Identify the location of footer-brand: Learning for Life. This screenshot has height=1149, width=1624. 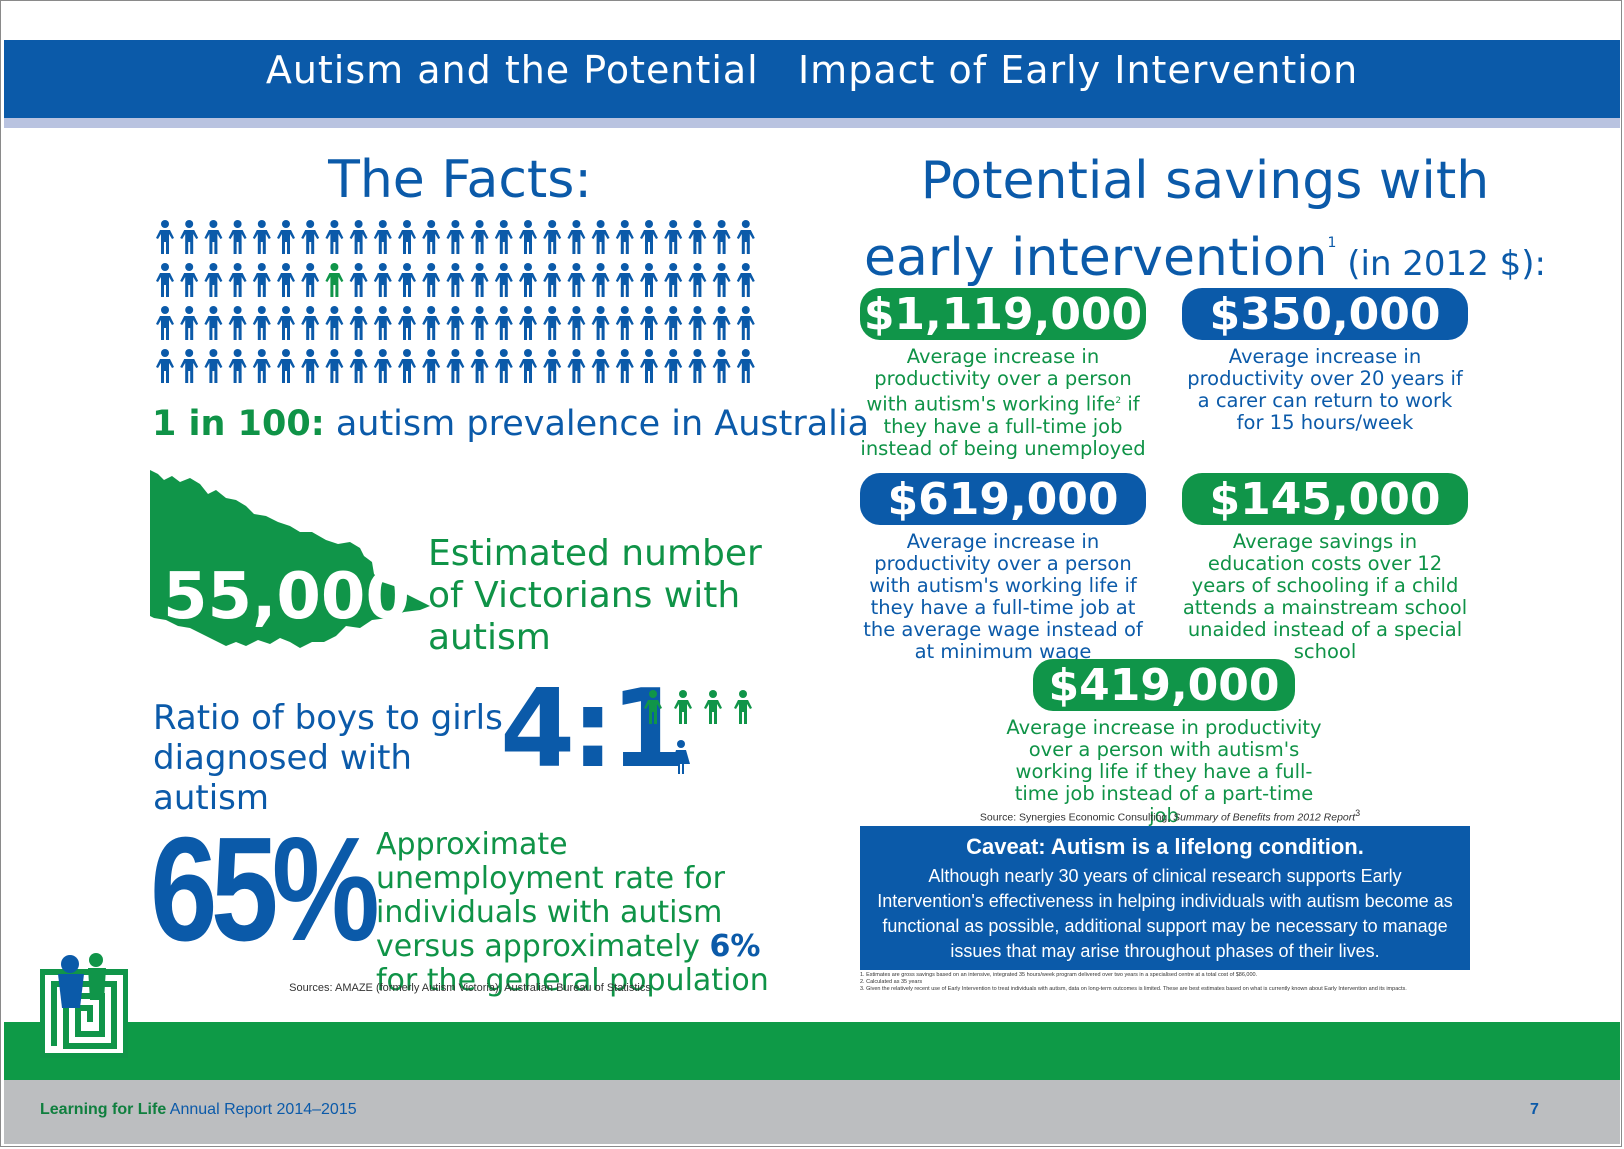
(103, 1109).